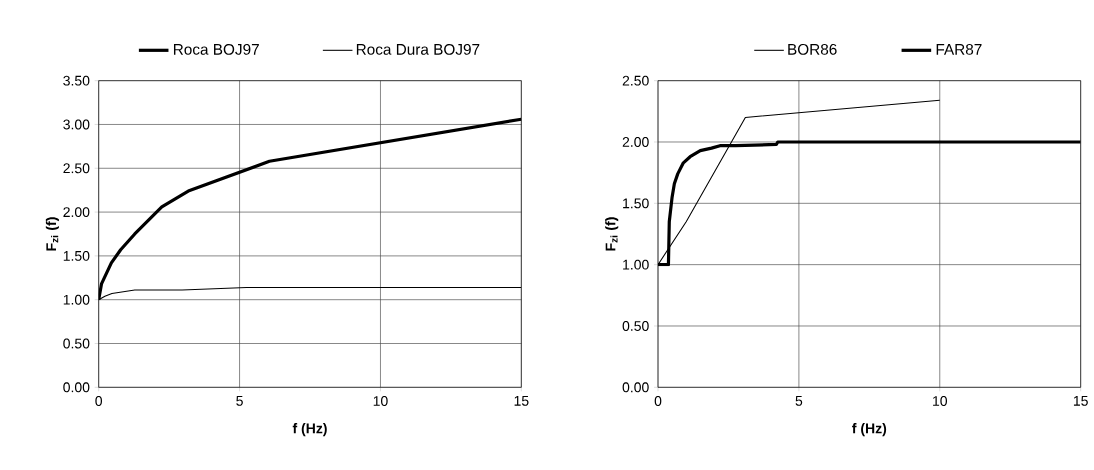 This screenshot has height=470, width=1094. Describe the element at coordinates (418, 49) in the screenshot. I see `legend-label: Roca Dura BOJ97` at that location.